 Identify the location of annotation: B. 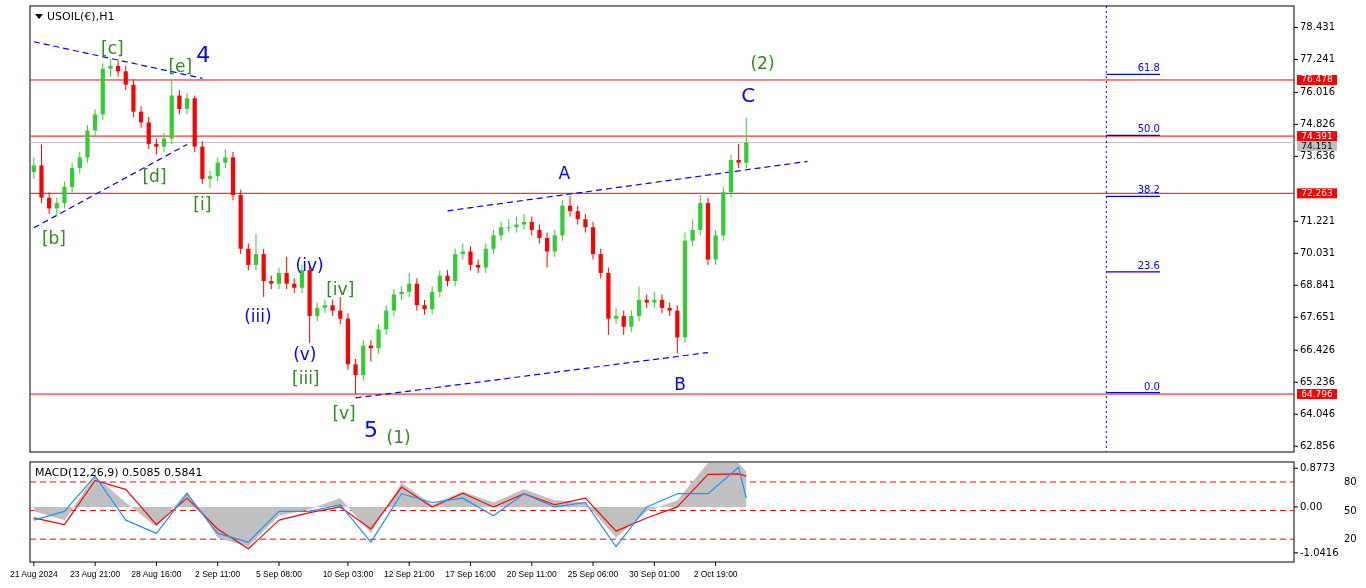
(680, 384).